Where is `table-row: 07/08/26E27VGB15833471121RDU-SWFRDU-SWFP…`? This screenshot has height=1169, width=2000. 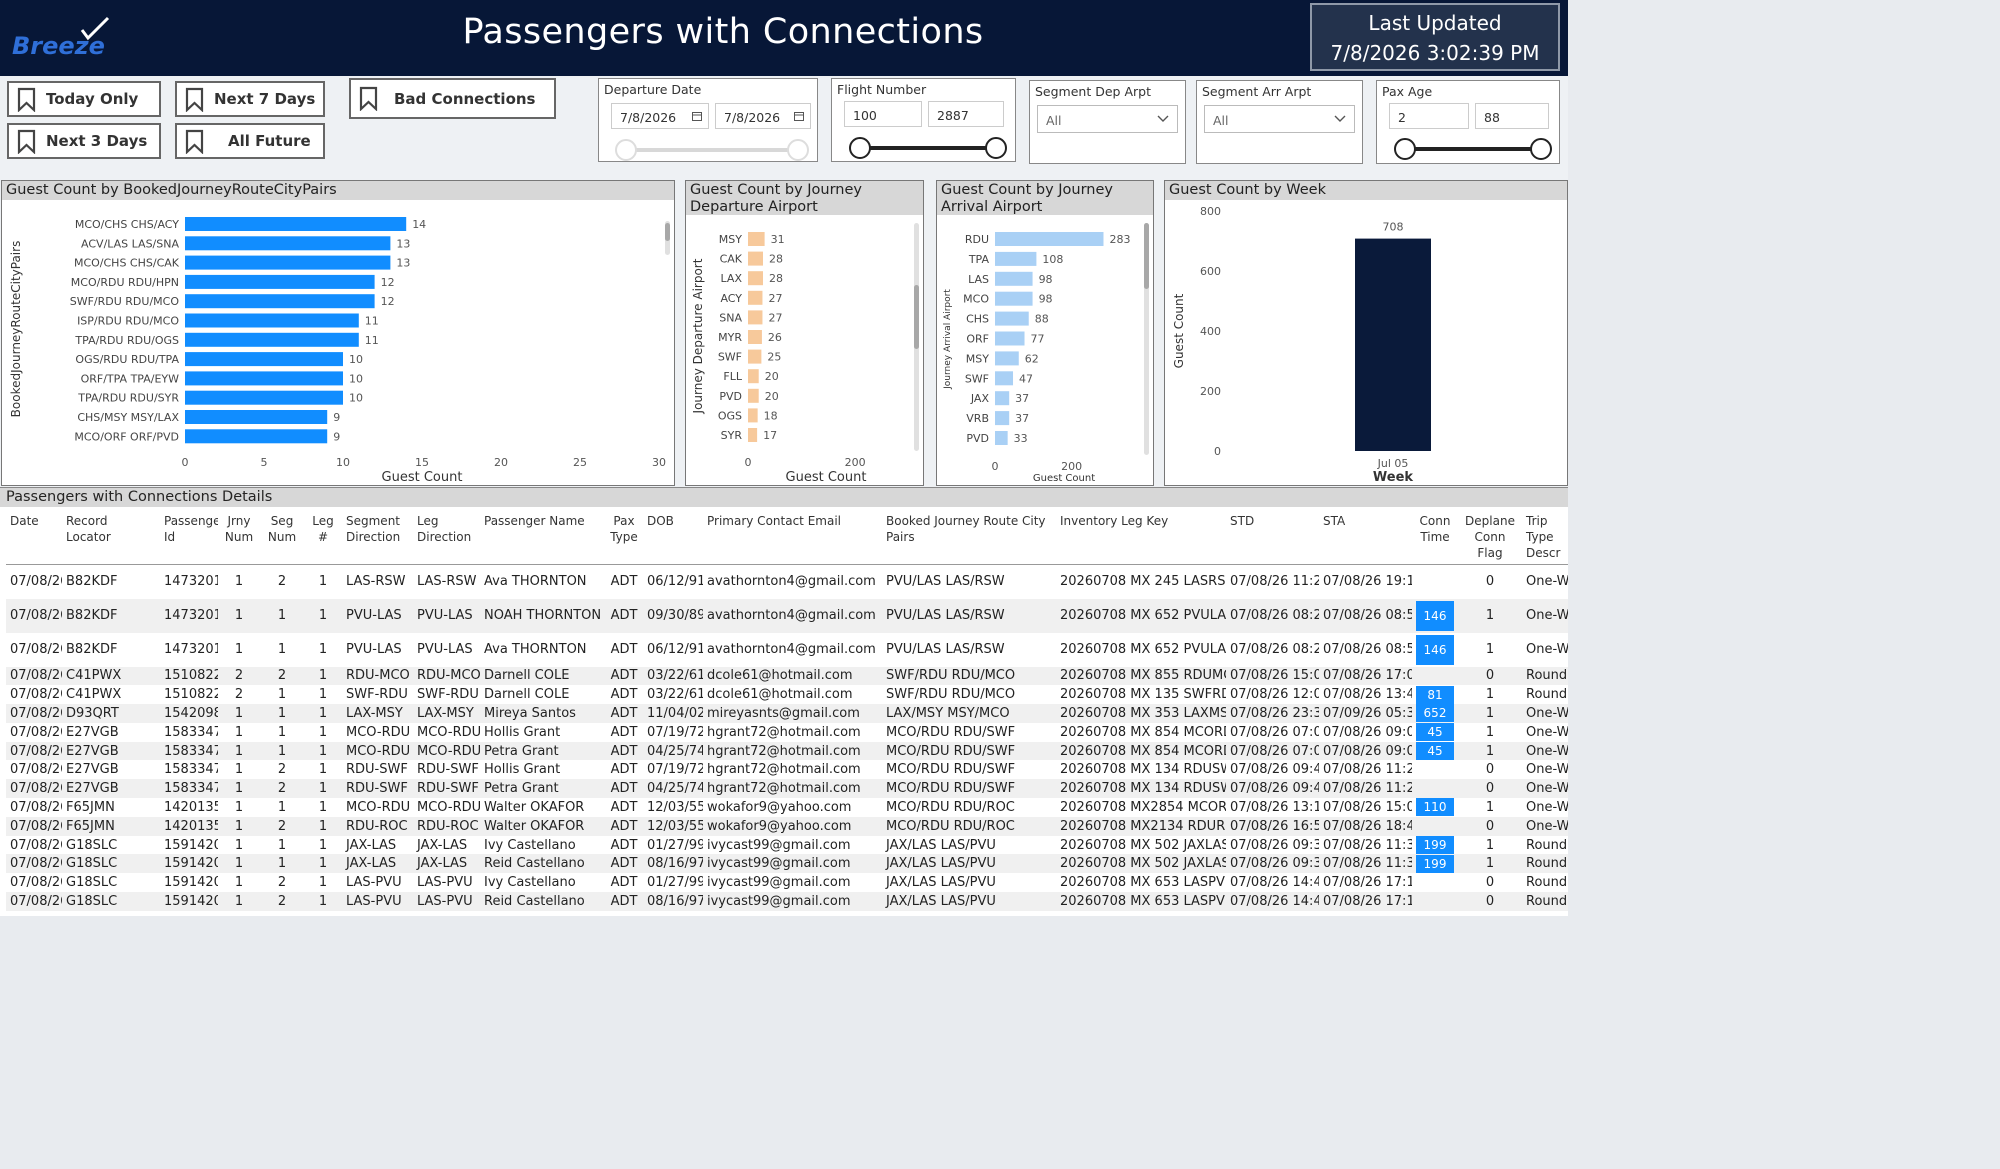 table-row: 07/08/26E27VGB15833471121RDU-SWFRDU-SWFP… is located at coordinates (787, 789).